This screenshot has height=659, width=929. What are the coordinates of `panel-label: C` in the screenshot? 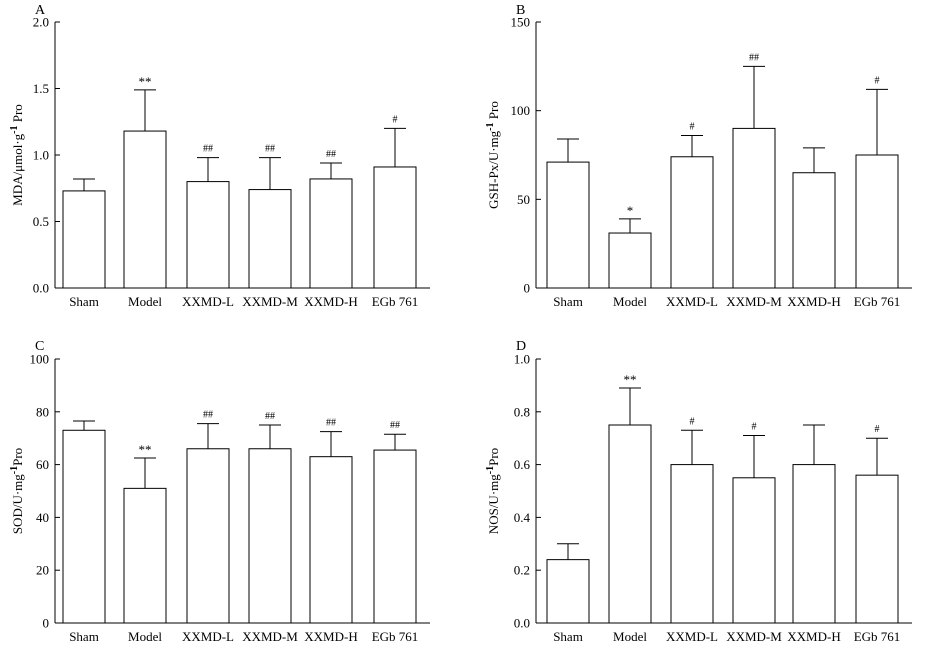 It's located at (39, 346).